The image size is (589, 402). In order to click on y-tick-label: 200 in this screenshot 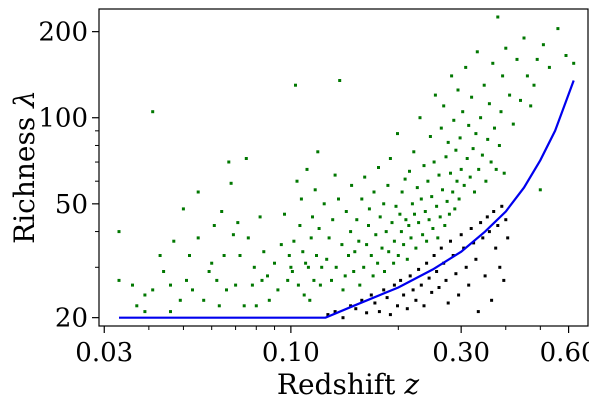, I will do `click(63, 33)`.